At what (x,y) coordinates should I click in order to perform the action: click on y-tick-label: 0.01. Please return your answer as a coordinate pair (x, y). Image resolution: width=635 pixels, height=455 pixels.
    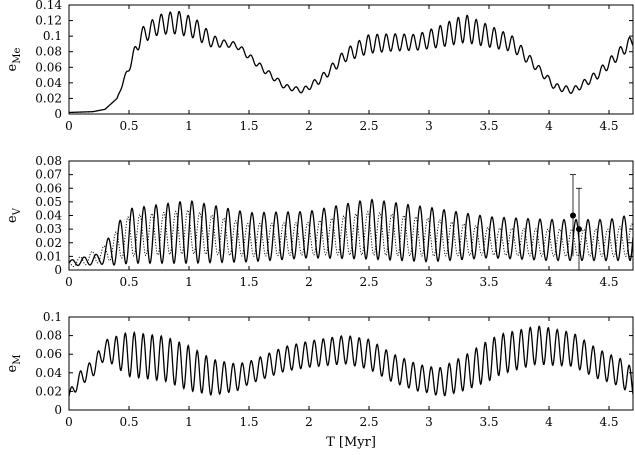
    Looking at the image, I should click on (48, 256).